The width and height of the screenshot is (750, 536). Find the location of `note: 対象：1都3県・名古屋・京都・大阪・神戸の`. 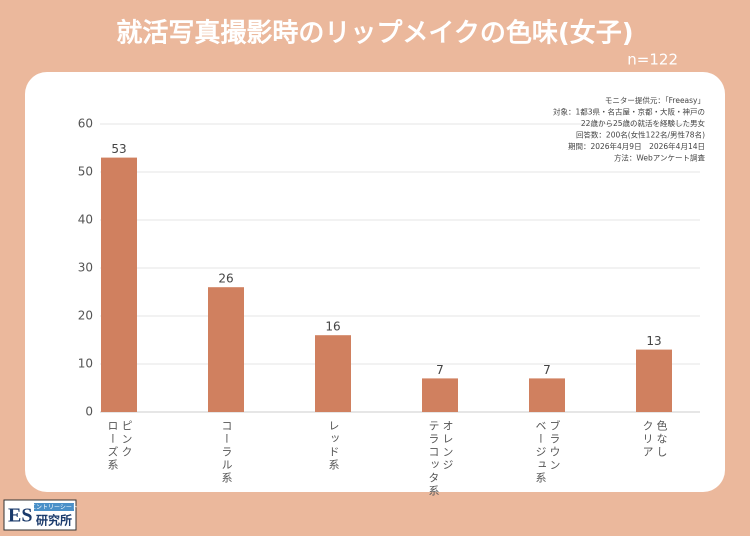

note: 対象：1都3県・名古屋・京都・大阪・神戸の is located at coordinates (629, 112).